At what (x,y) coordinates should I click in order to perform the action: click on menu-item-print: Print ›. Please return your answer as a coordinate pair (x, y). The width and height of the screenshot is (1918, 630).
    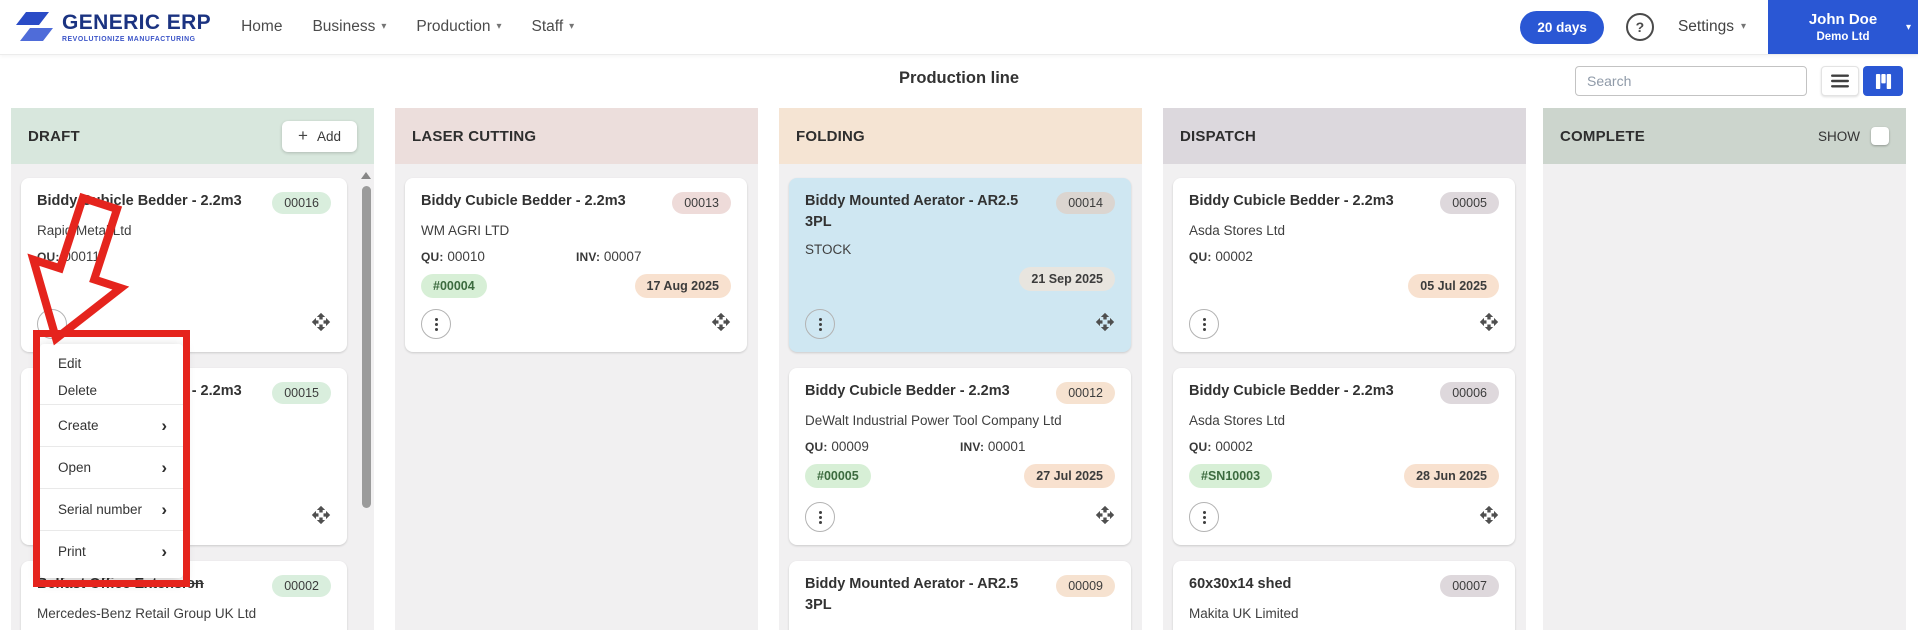
    Looking at the image, I should click on (111, 551).